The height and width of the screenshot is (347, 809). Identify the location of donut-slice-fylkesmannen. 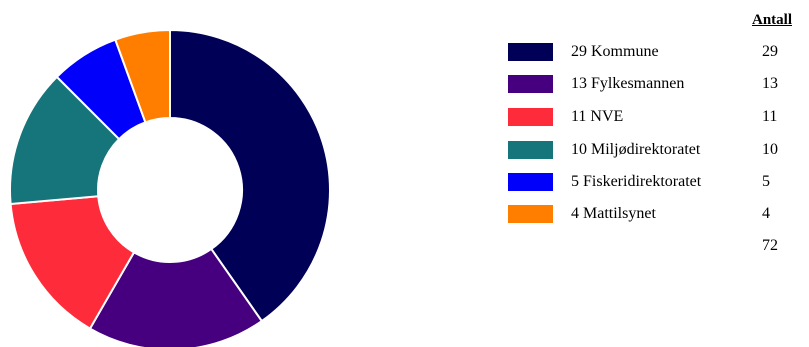
(176, 297).